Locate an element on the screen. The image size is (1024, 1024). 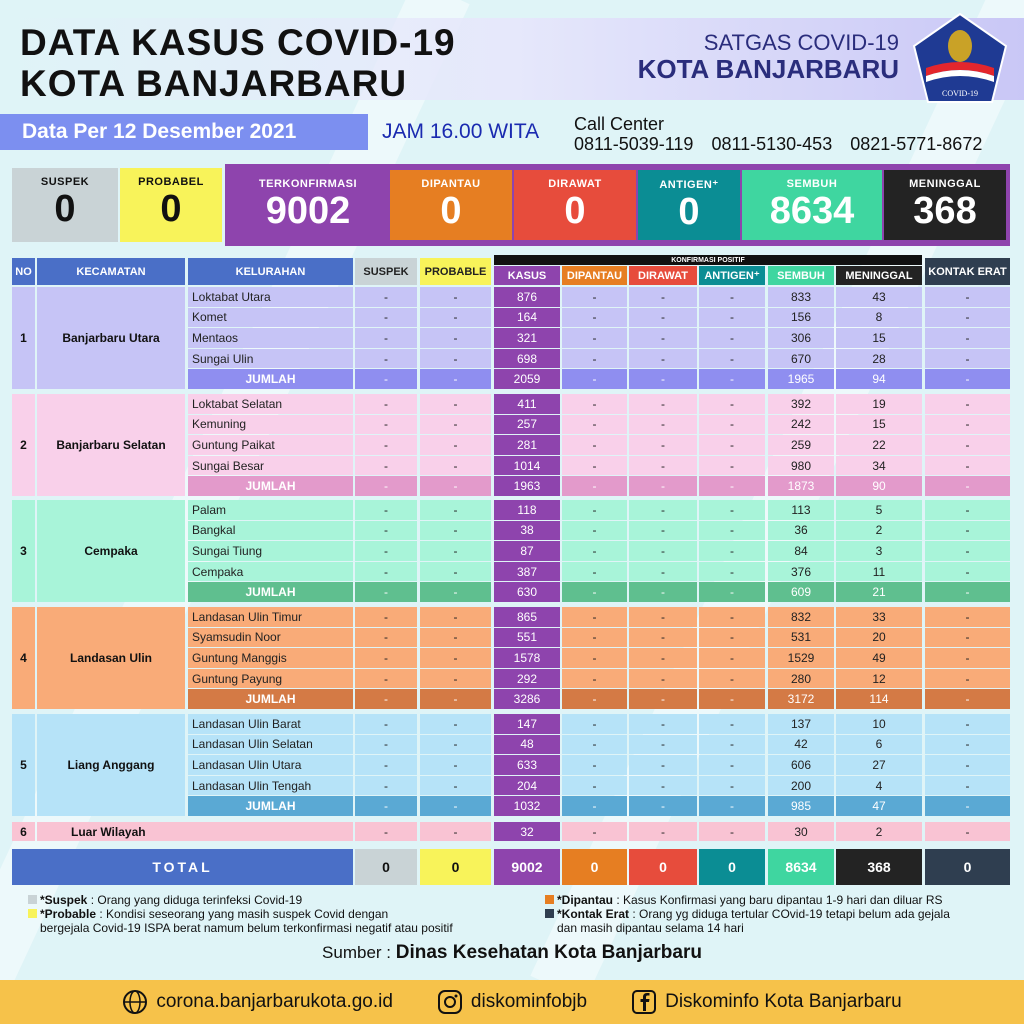
facebook-link: Diskominfo Kota Banjarbaru is located at coordinates (783, 1001).